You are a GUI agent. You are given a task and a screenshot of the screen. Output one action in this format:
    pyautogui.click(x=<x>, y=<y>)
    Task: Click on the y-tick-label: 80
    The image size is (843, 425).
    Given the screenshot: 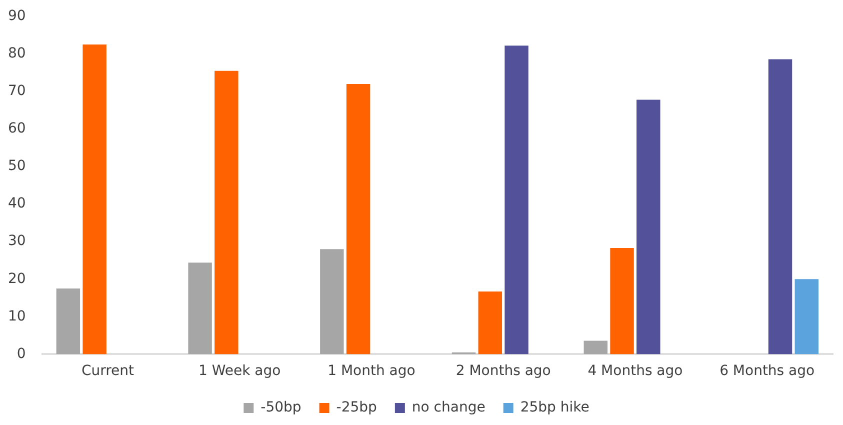 What is the action you would take?
    pyautogui.click(x=17, y=54)
    